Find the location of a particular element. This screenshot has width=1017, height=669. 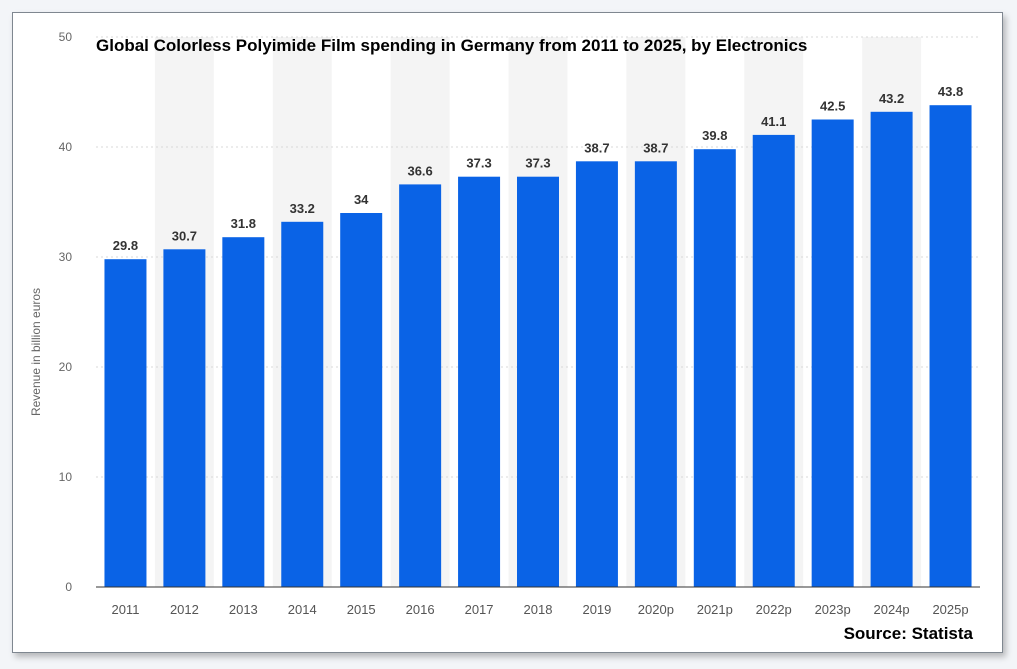

x-tick-label: 2021p is located at coordinates (715, 609).